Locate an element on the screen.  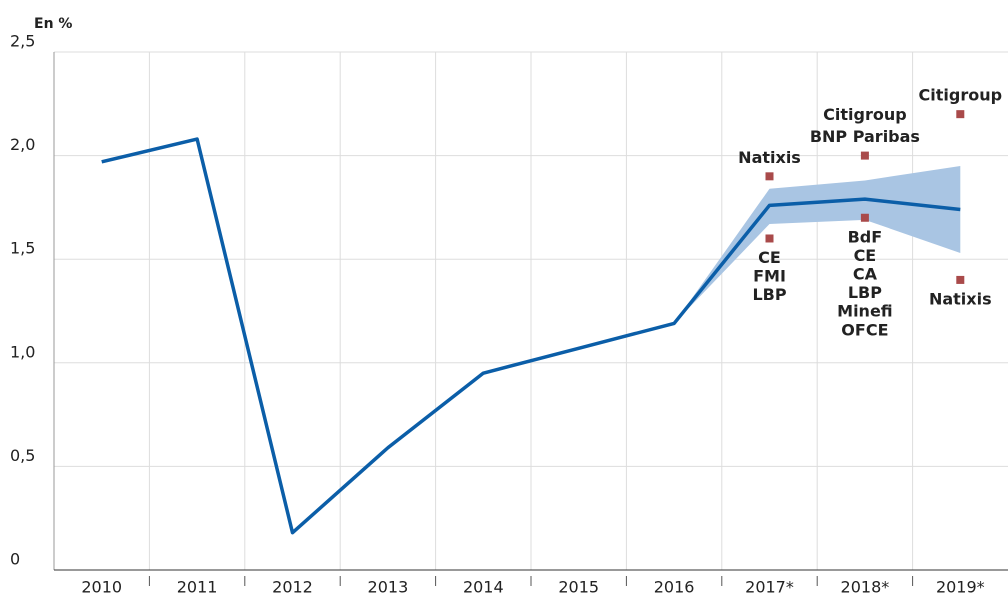
y-tick-label: 1,5 is located at coordinates (22, 248).